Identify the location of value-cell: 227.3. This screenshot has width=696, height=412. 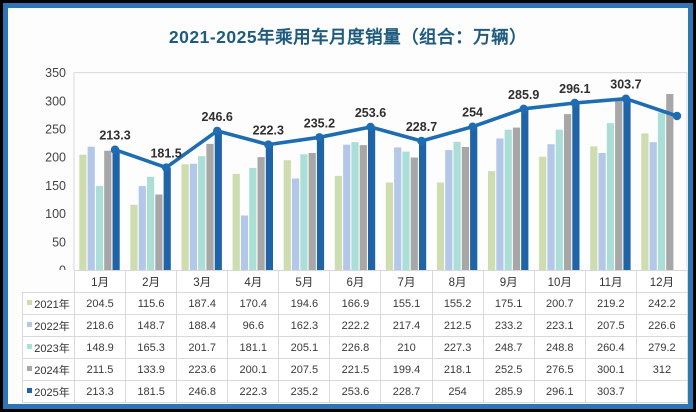
(457, 347).